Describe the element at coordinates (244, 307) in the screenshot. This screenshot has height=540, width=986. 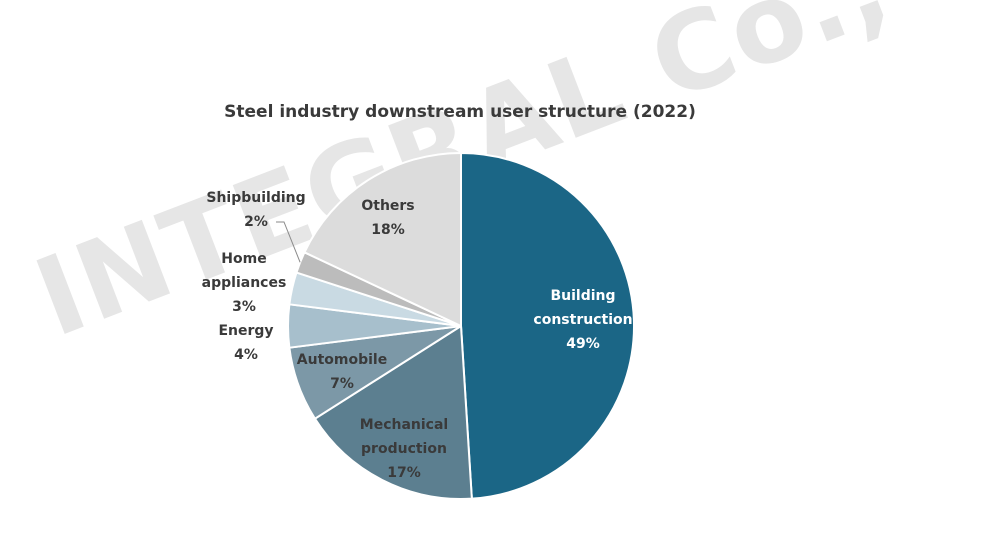
I see `slice-value-home-appliances: 3%` at that location.